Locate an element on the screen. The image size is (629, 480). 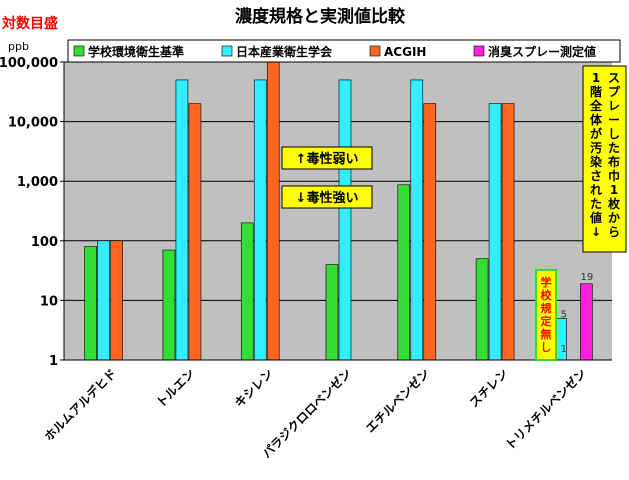
x-tick-label: キシレン is located at coordinates (254, 388).